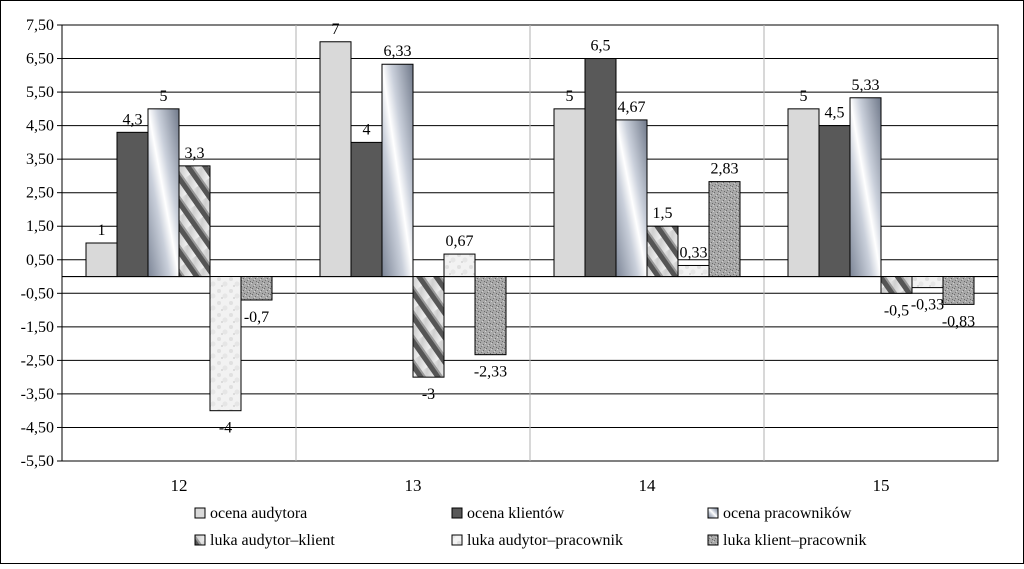 Image resolution: width=1024 pixels, height=569 pixels. What do you see at coordinates (545, 540) in the screenshot?
I see `legend-label: luka audytor–pracownik` at bounding box center [545, 540].